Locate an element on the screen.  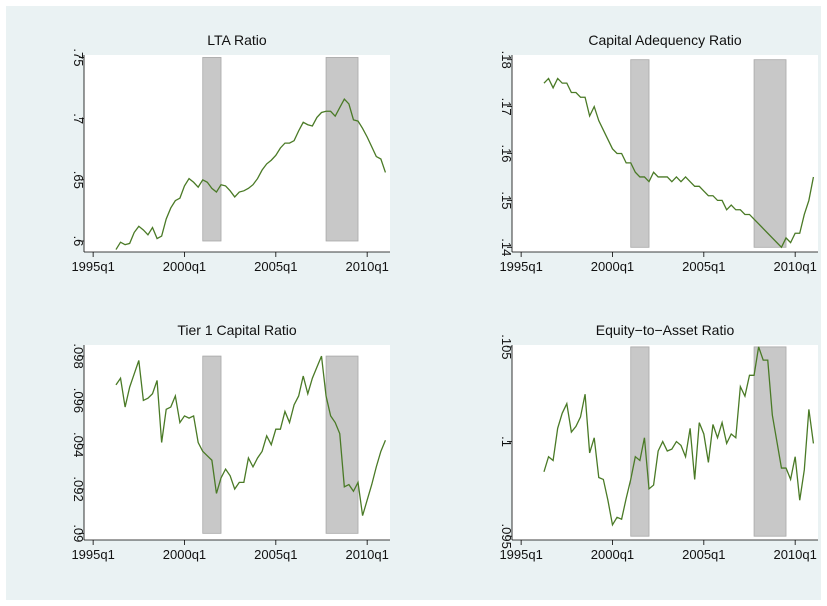
y-tick-label: .6 is located at coordinates (78, 241).